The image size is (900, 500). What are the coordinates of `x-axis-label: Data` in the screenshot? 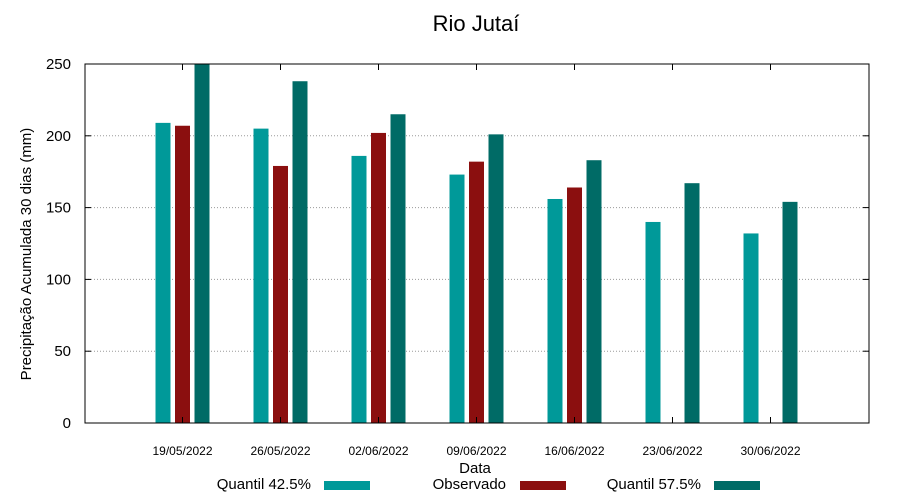 It's located at (475, 468).